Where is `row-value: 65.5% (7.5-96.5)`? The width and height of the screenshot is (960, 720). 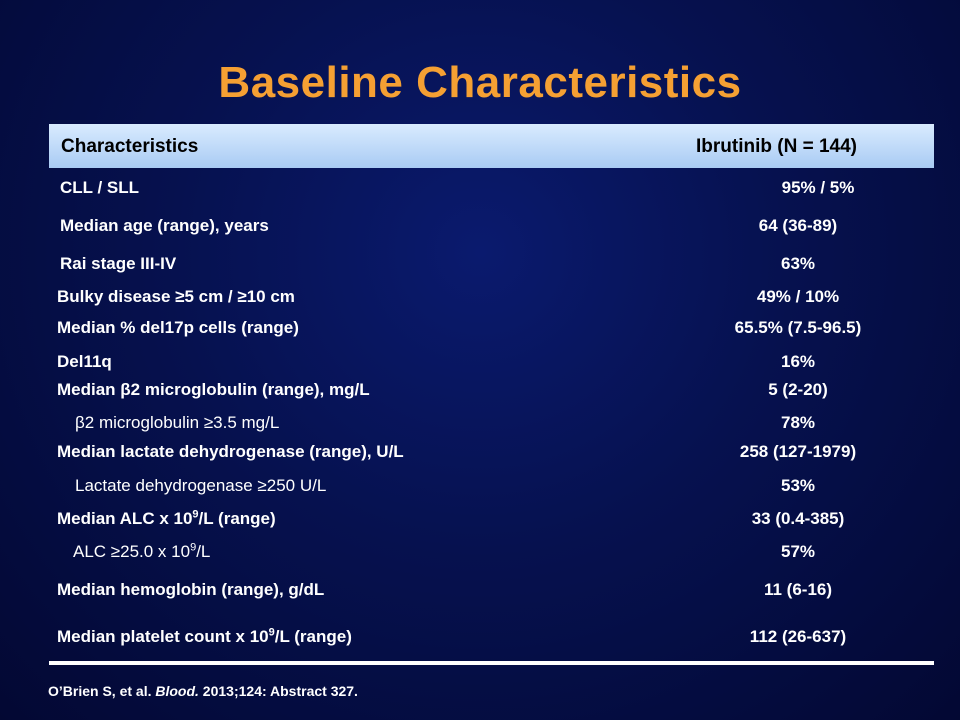 row-value: 65.5% (7.5-96.5) is located at coordinates (798, 327).